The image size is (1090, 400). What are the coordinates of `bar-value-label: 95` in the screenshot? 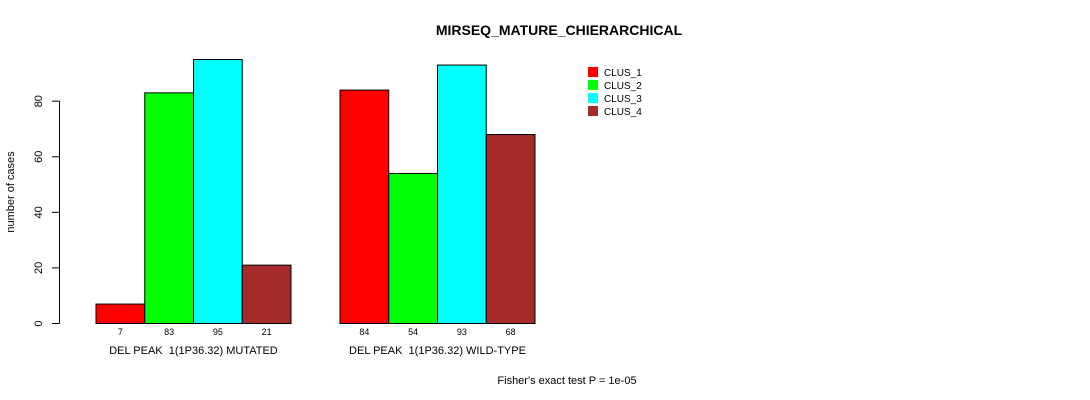 It's located at (218, 332).